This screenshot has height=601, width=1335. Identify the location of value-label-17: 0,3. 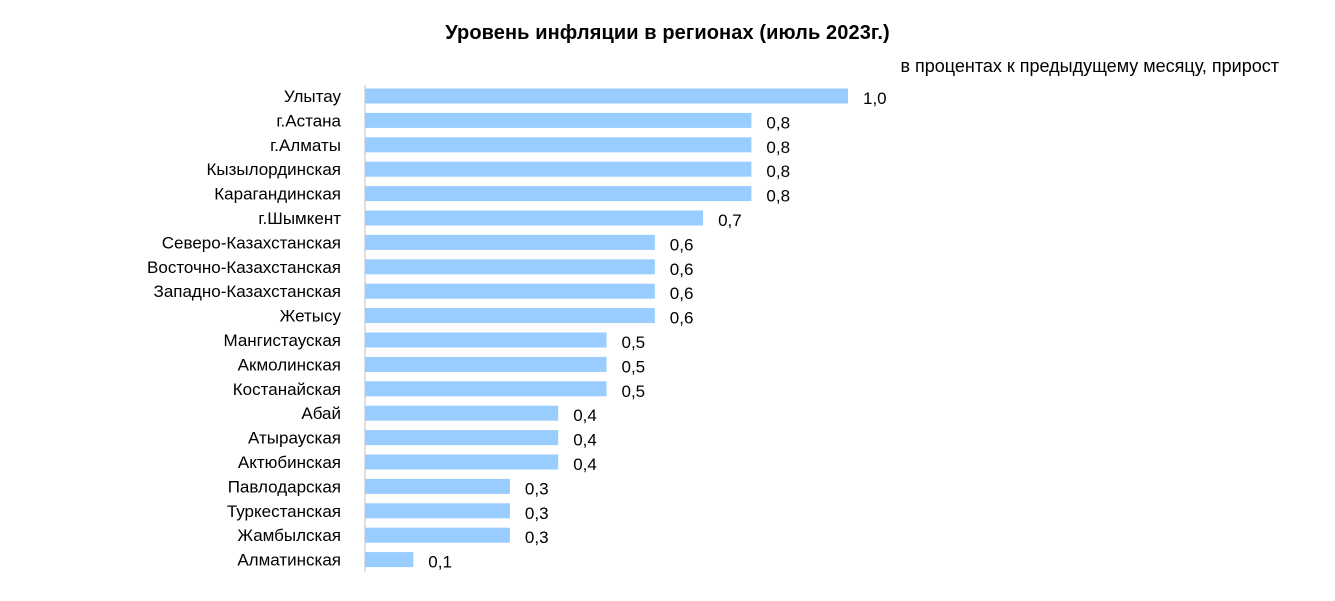
(537, 513).